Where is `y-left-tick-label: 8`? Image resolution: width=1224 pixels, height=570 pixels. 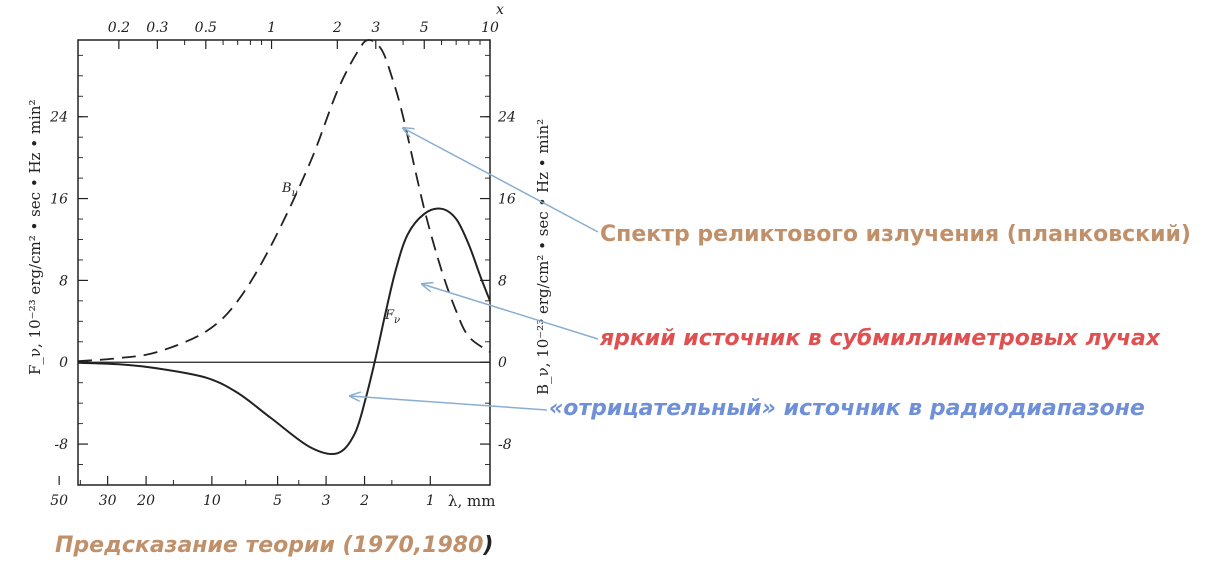 y-left-tick-label: 8 is located at coordinates (63, 281).